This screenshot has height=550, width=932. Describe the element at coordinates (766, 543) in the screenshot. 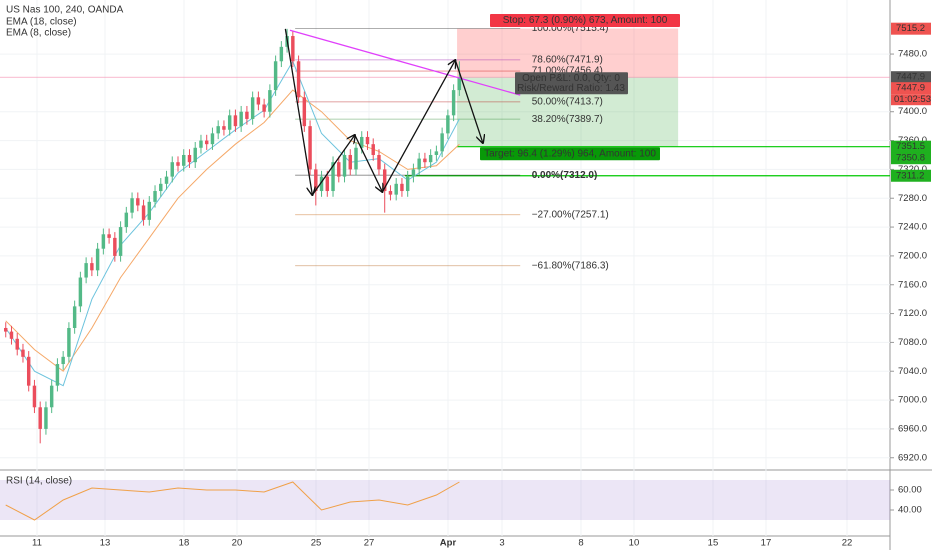

I see `x-tick-label: 17` at that location.